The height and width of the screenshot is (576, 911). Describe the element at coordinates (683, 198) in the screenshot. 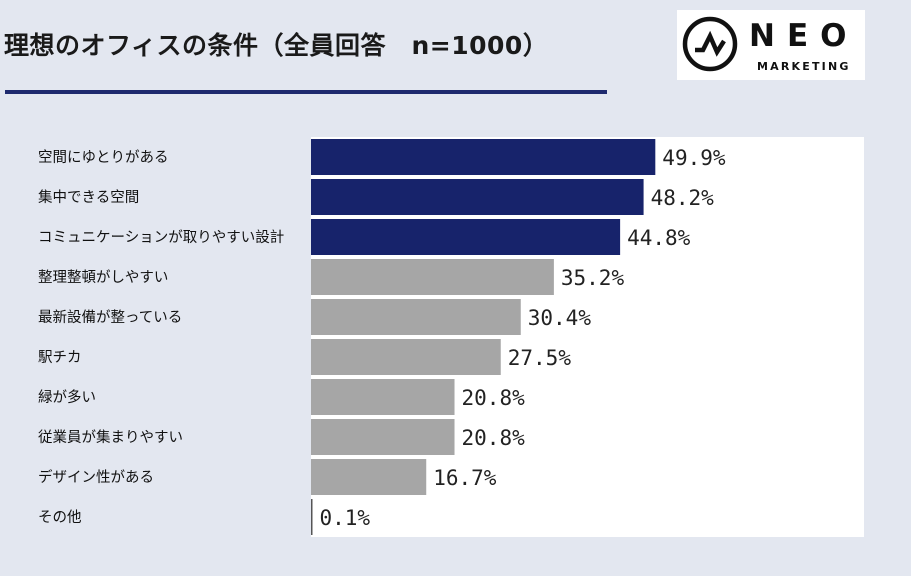

I see `value-label-2: 48.2%` at that location.